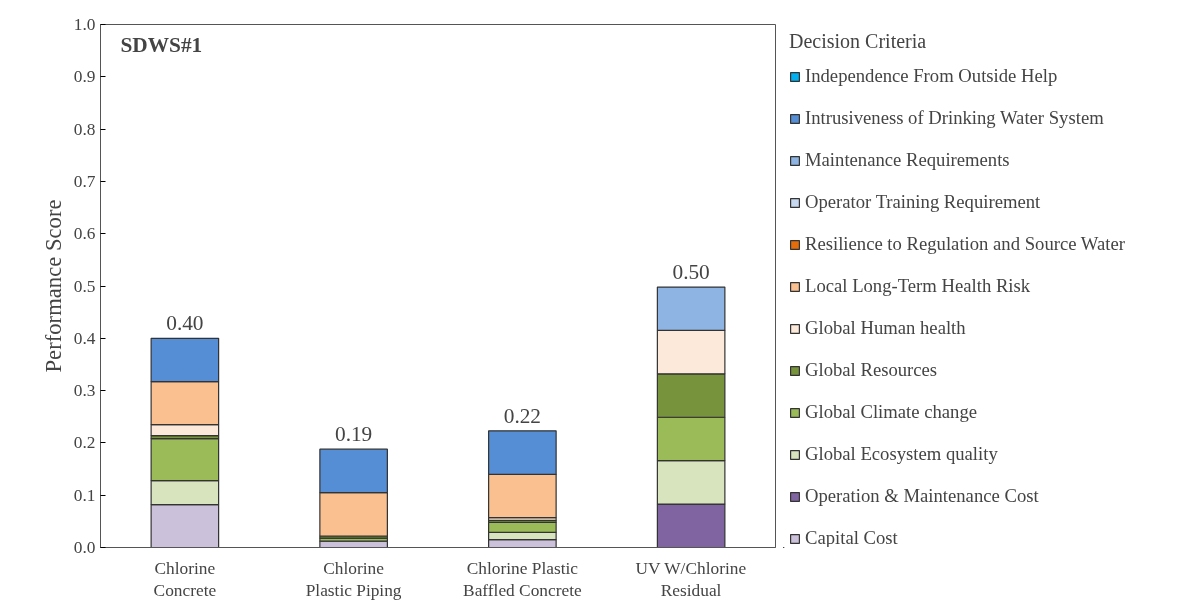 The width and height of the screenshot is (1203, 607). What do you see at coordinates (907, 160) in the screenshot?
I see `legend-label: Maintenance Requirements` at bounding box center [907, 160].